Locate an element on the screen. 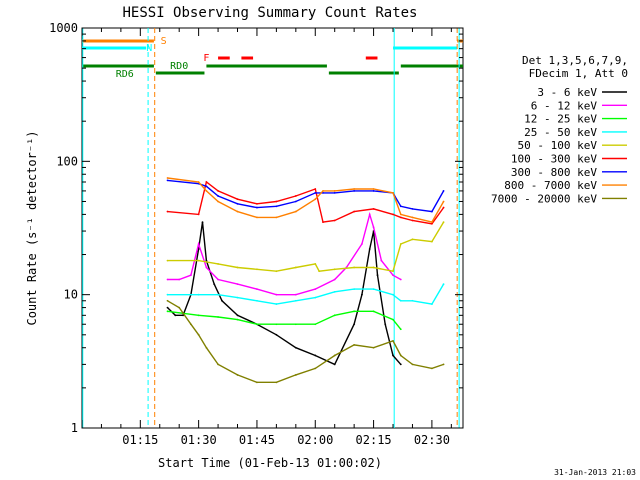 The image size is (640, 480). state-bar-label: S is located at coordinates (164, 41).